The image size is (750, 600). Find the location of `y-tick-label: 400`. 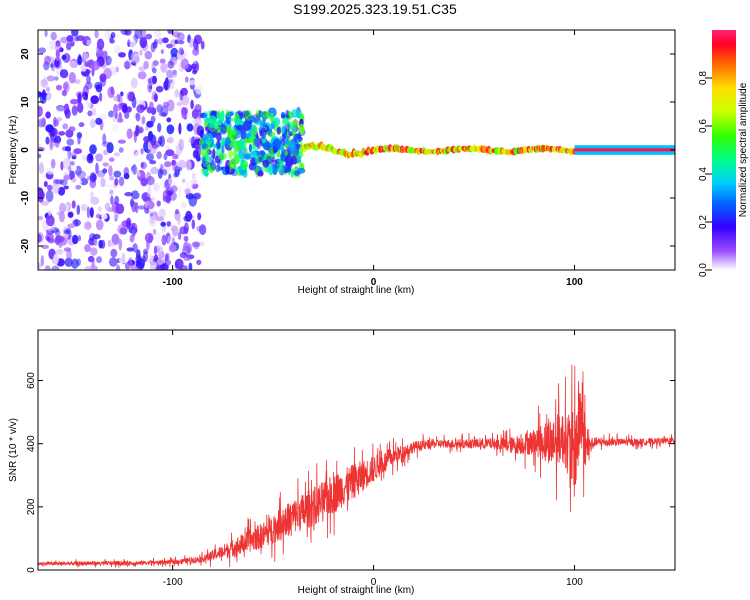

y-tick-label: 400 is located at coordinates (31, 443).